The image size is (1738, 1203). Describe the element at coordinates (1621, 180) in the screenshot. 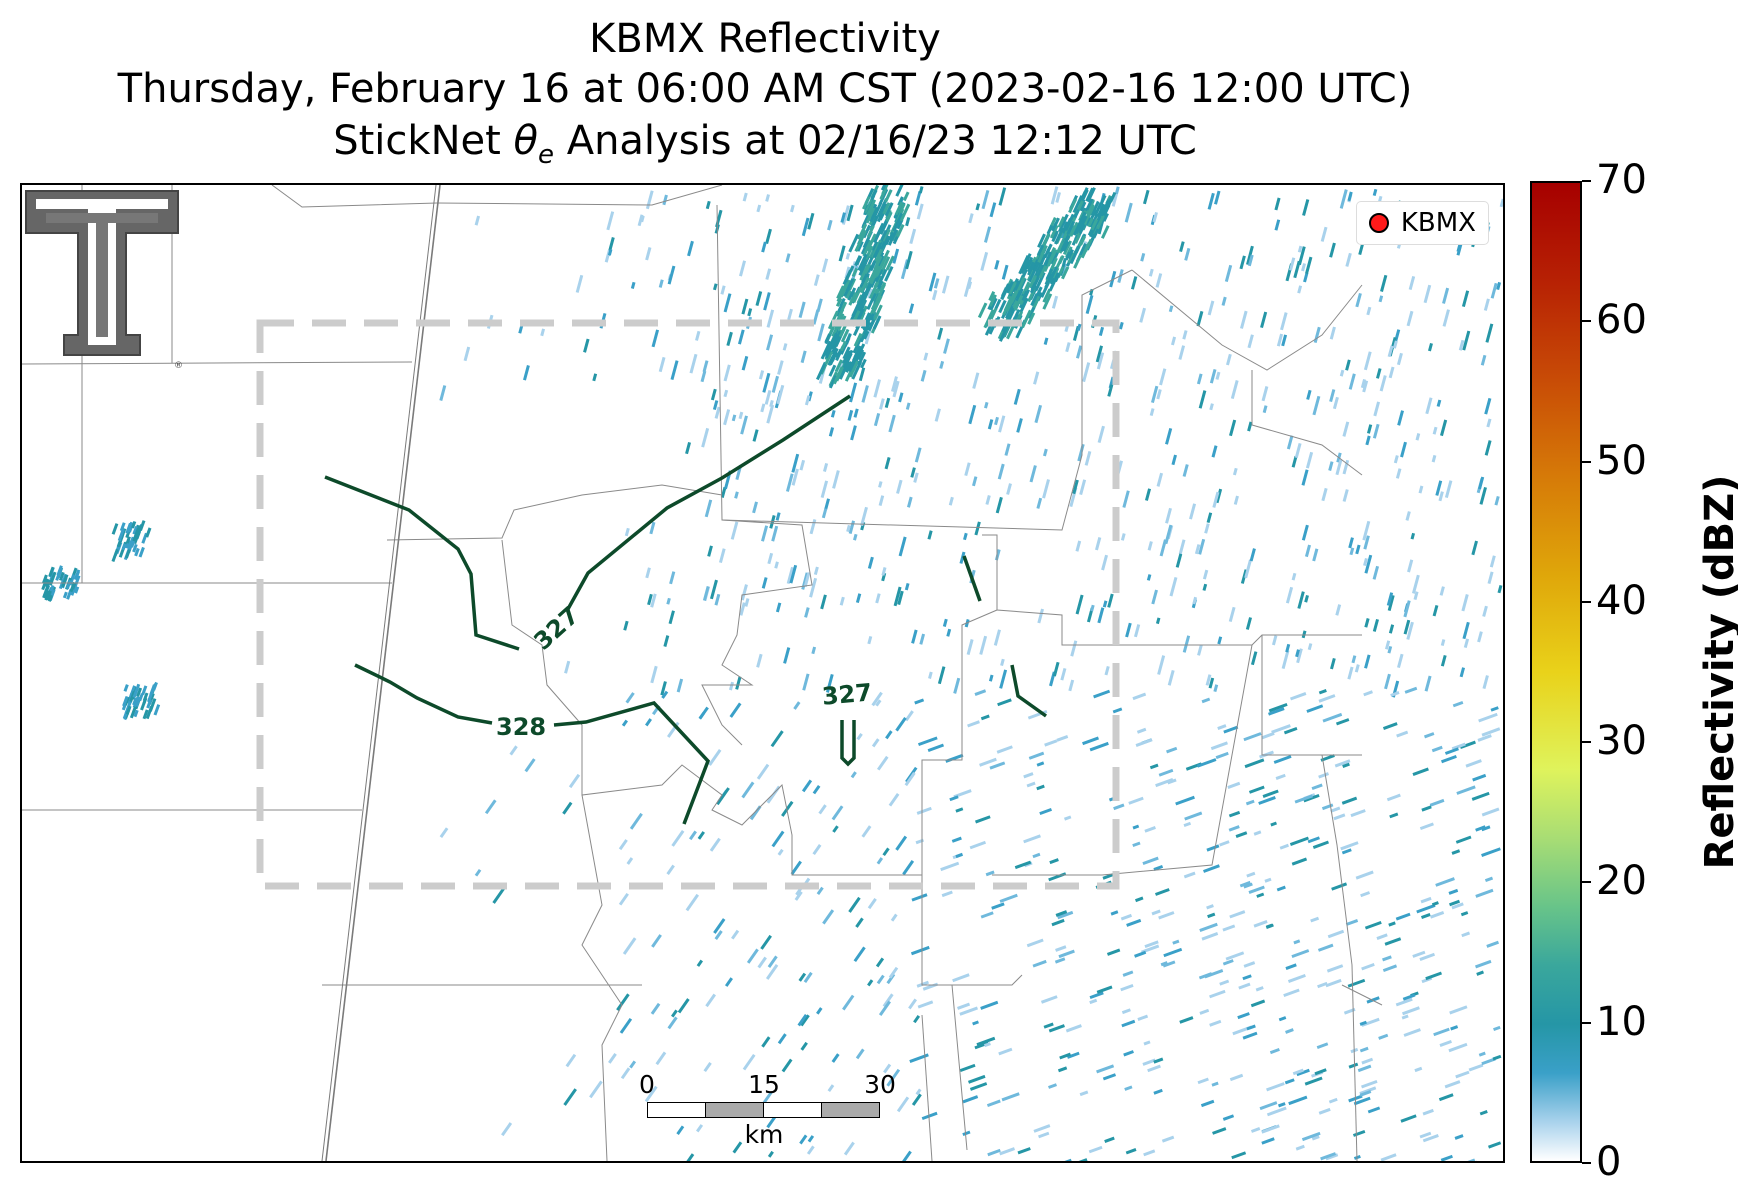

I see `colorbar-tick-label: 70` at that location.